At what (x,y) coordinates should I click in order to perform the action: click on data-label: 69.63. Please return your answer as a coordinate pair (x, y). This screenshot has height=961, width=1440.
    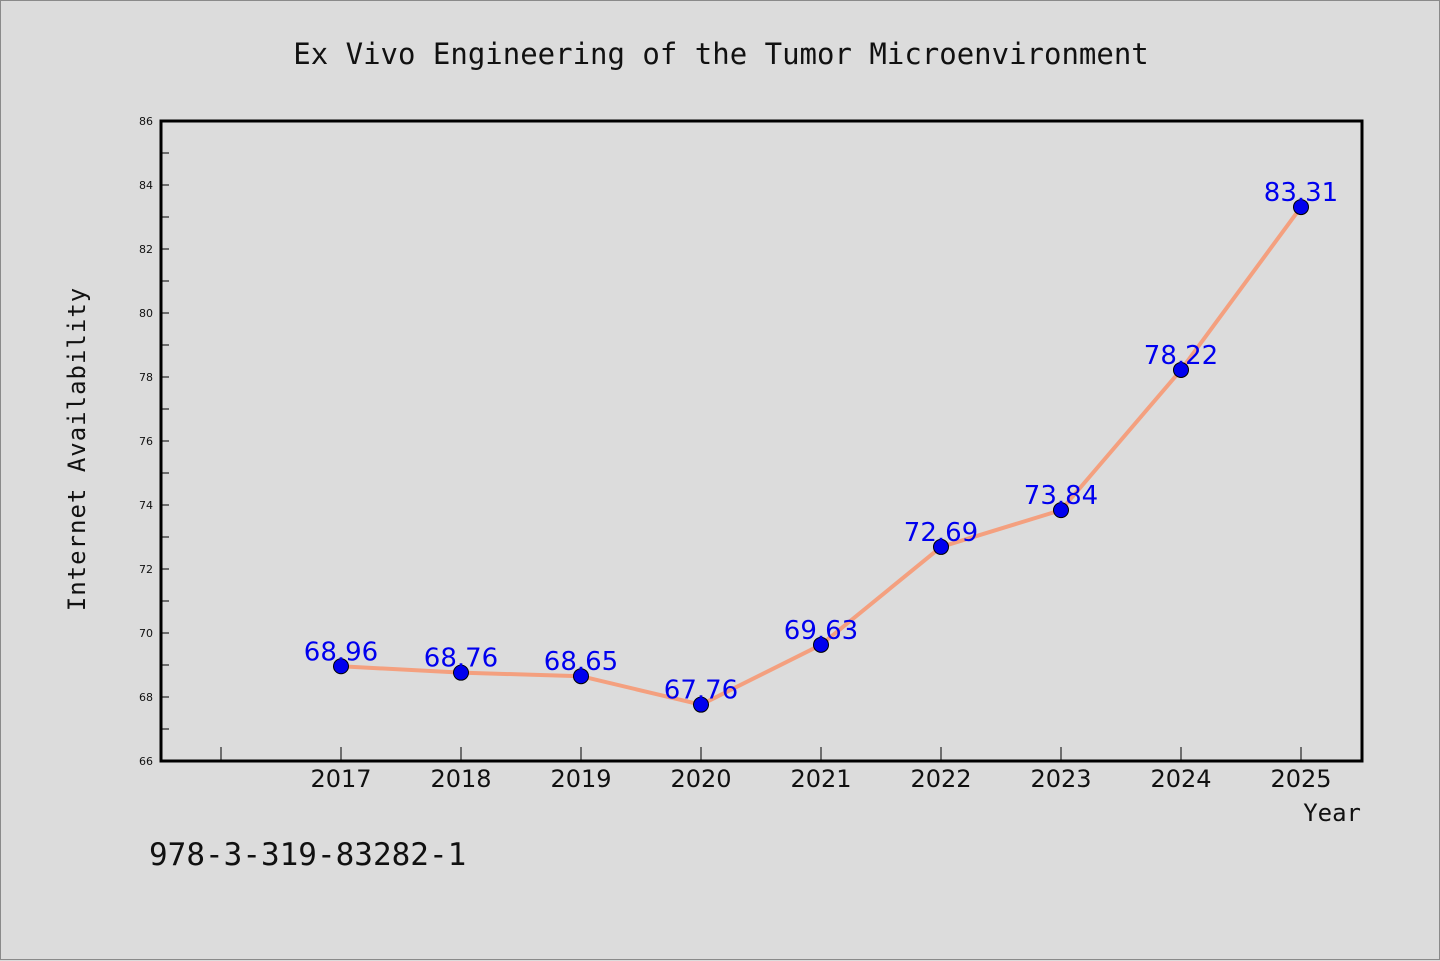
    Looking at the image, I should click on (821, 631).